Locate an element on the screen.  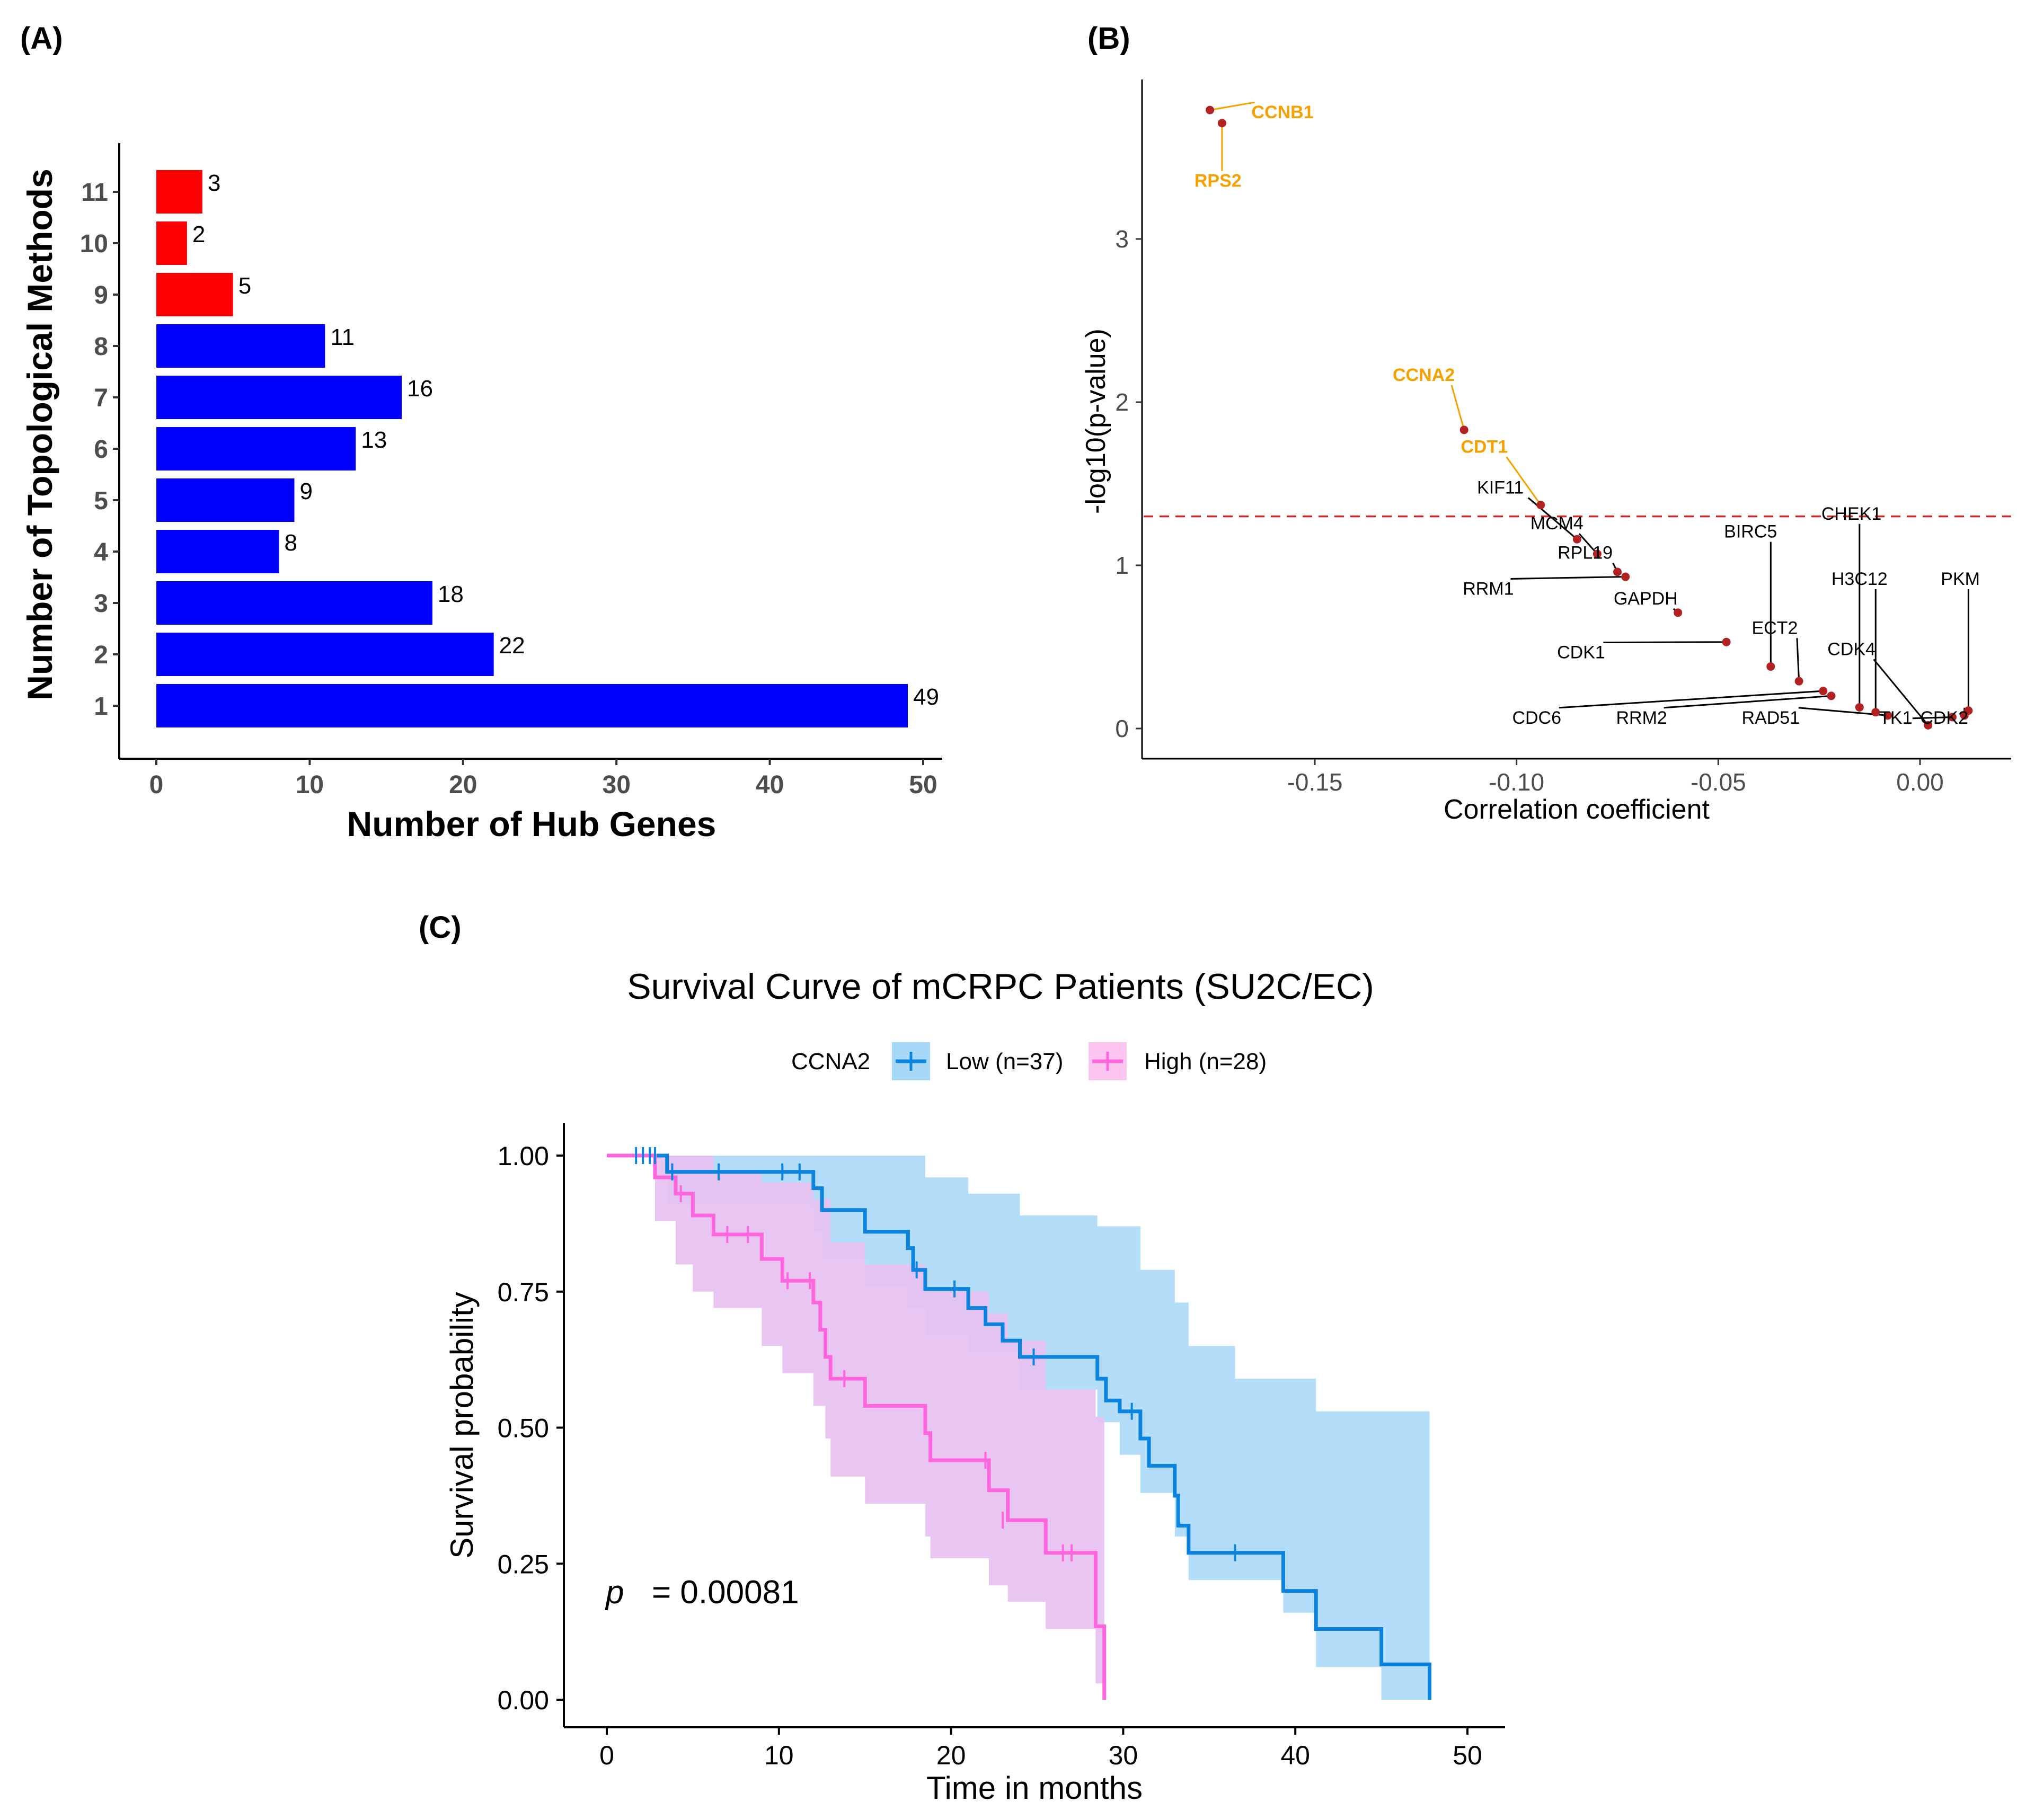
point-rrm2 is located at coordinates (1832, 695).